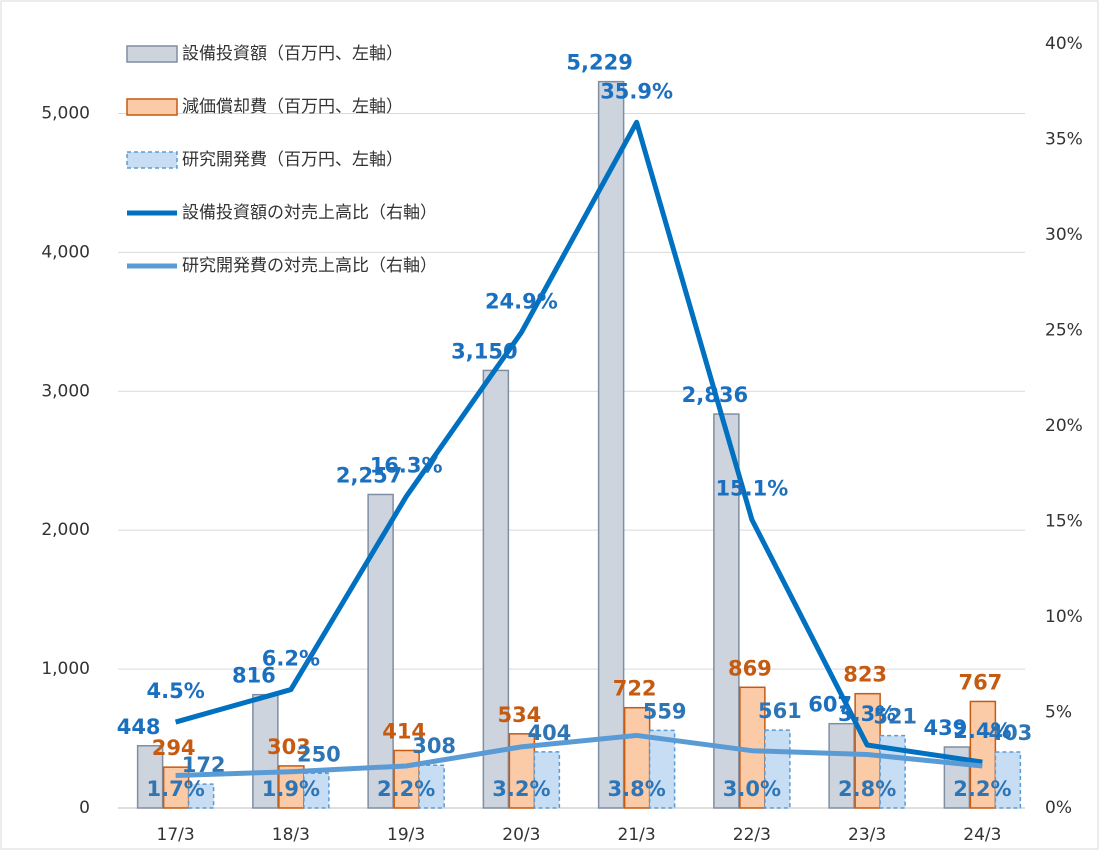 Image resolution: width=1099 pixels, height=850 pixels. Describe the element at coordinates (176, 691) in the screenshot. I see `data-label: 4.5%` at that location.